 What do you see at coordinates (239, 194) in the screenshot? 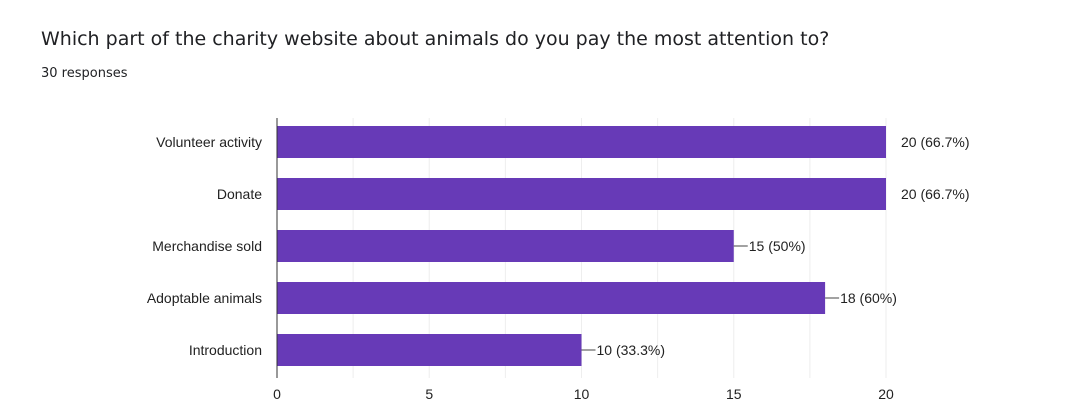
I see `category-label: Donate` at bounding box center [239, 194].